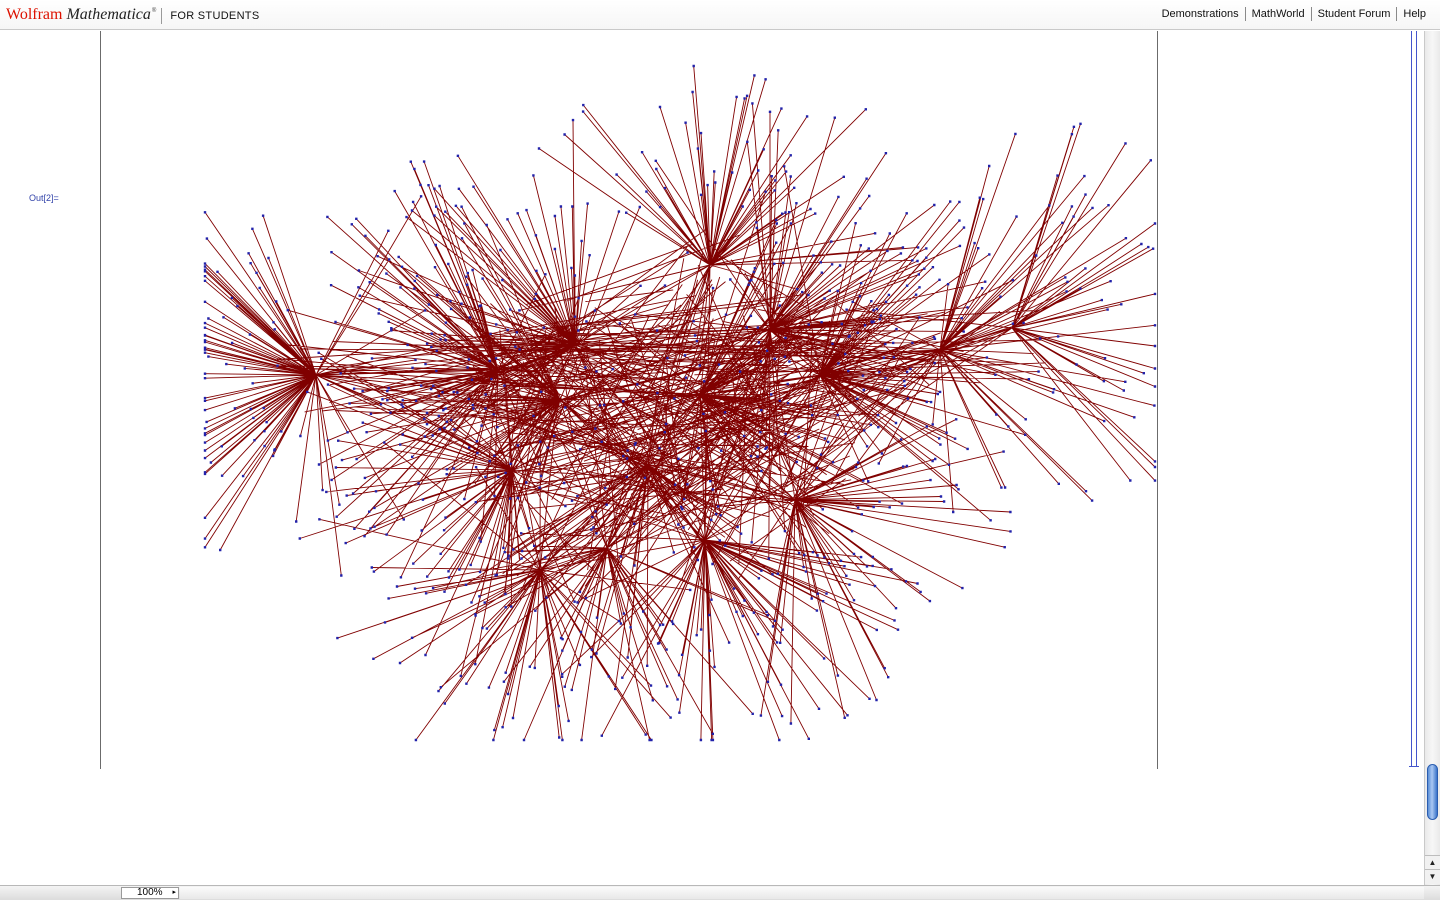  Describe the element at coordinates (174, 892) in the screenshot. I see `zoom-arrow-icon: ▸` at that location.